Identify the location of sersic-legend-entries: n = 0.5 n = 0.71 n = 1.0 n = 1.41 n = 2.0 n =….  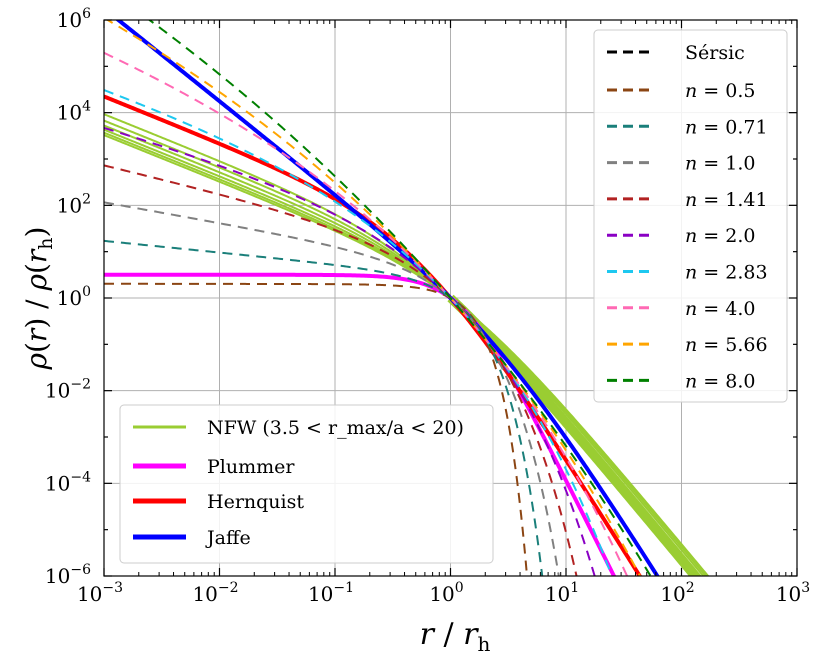
(687, 236).